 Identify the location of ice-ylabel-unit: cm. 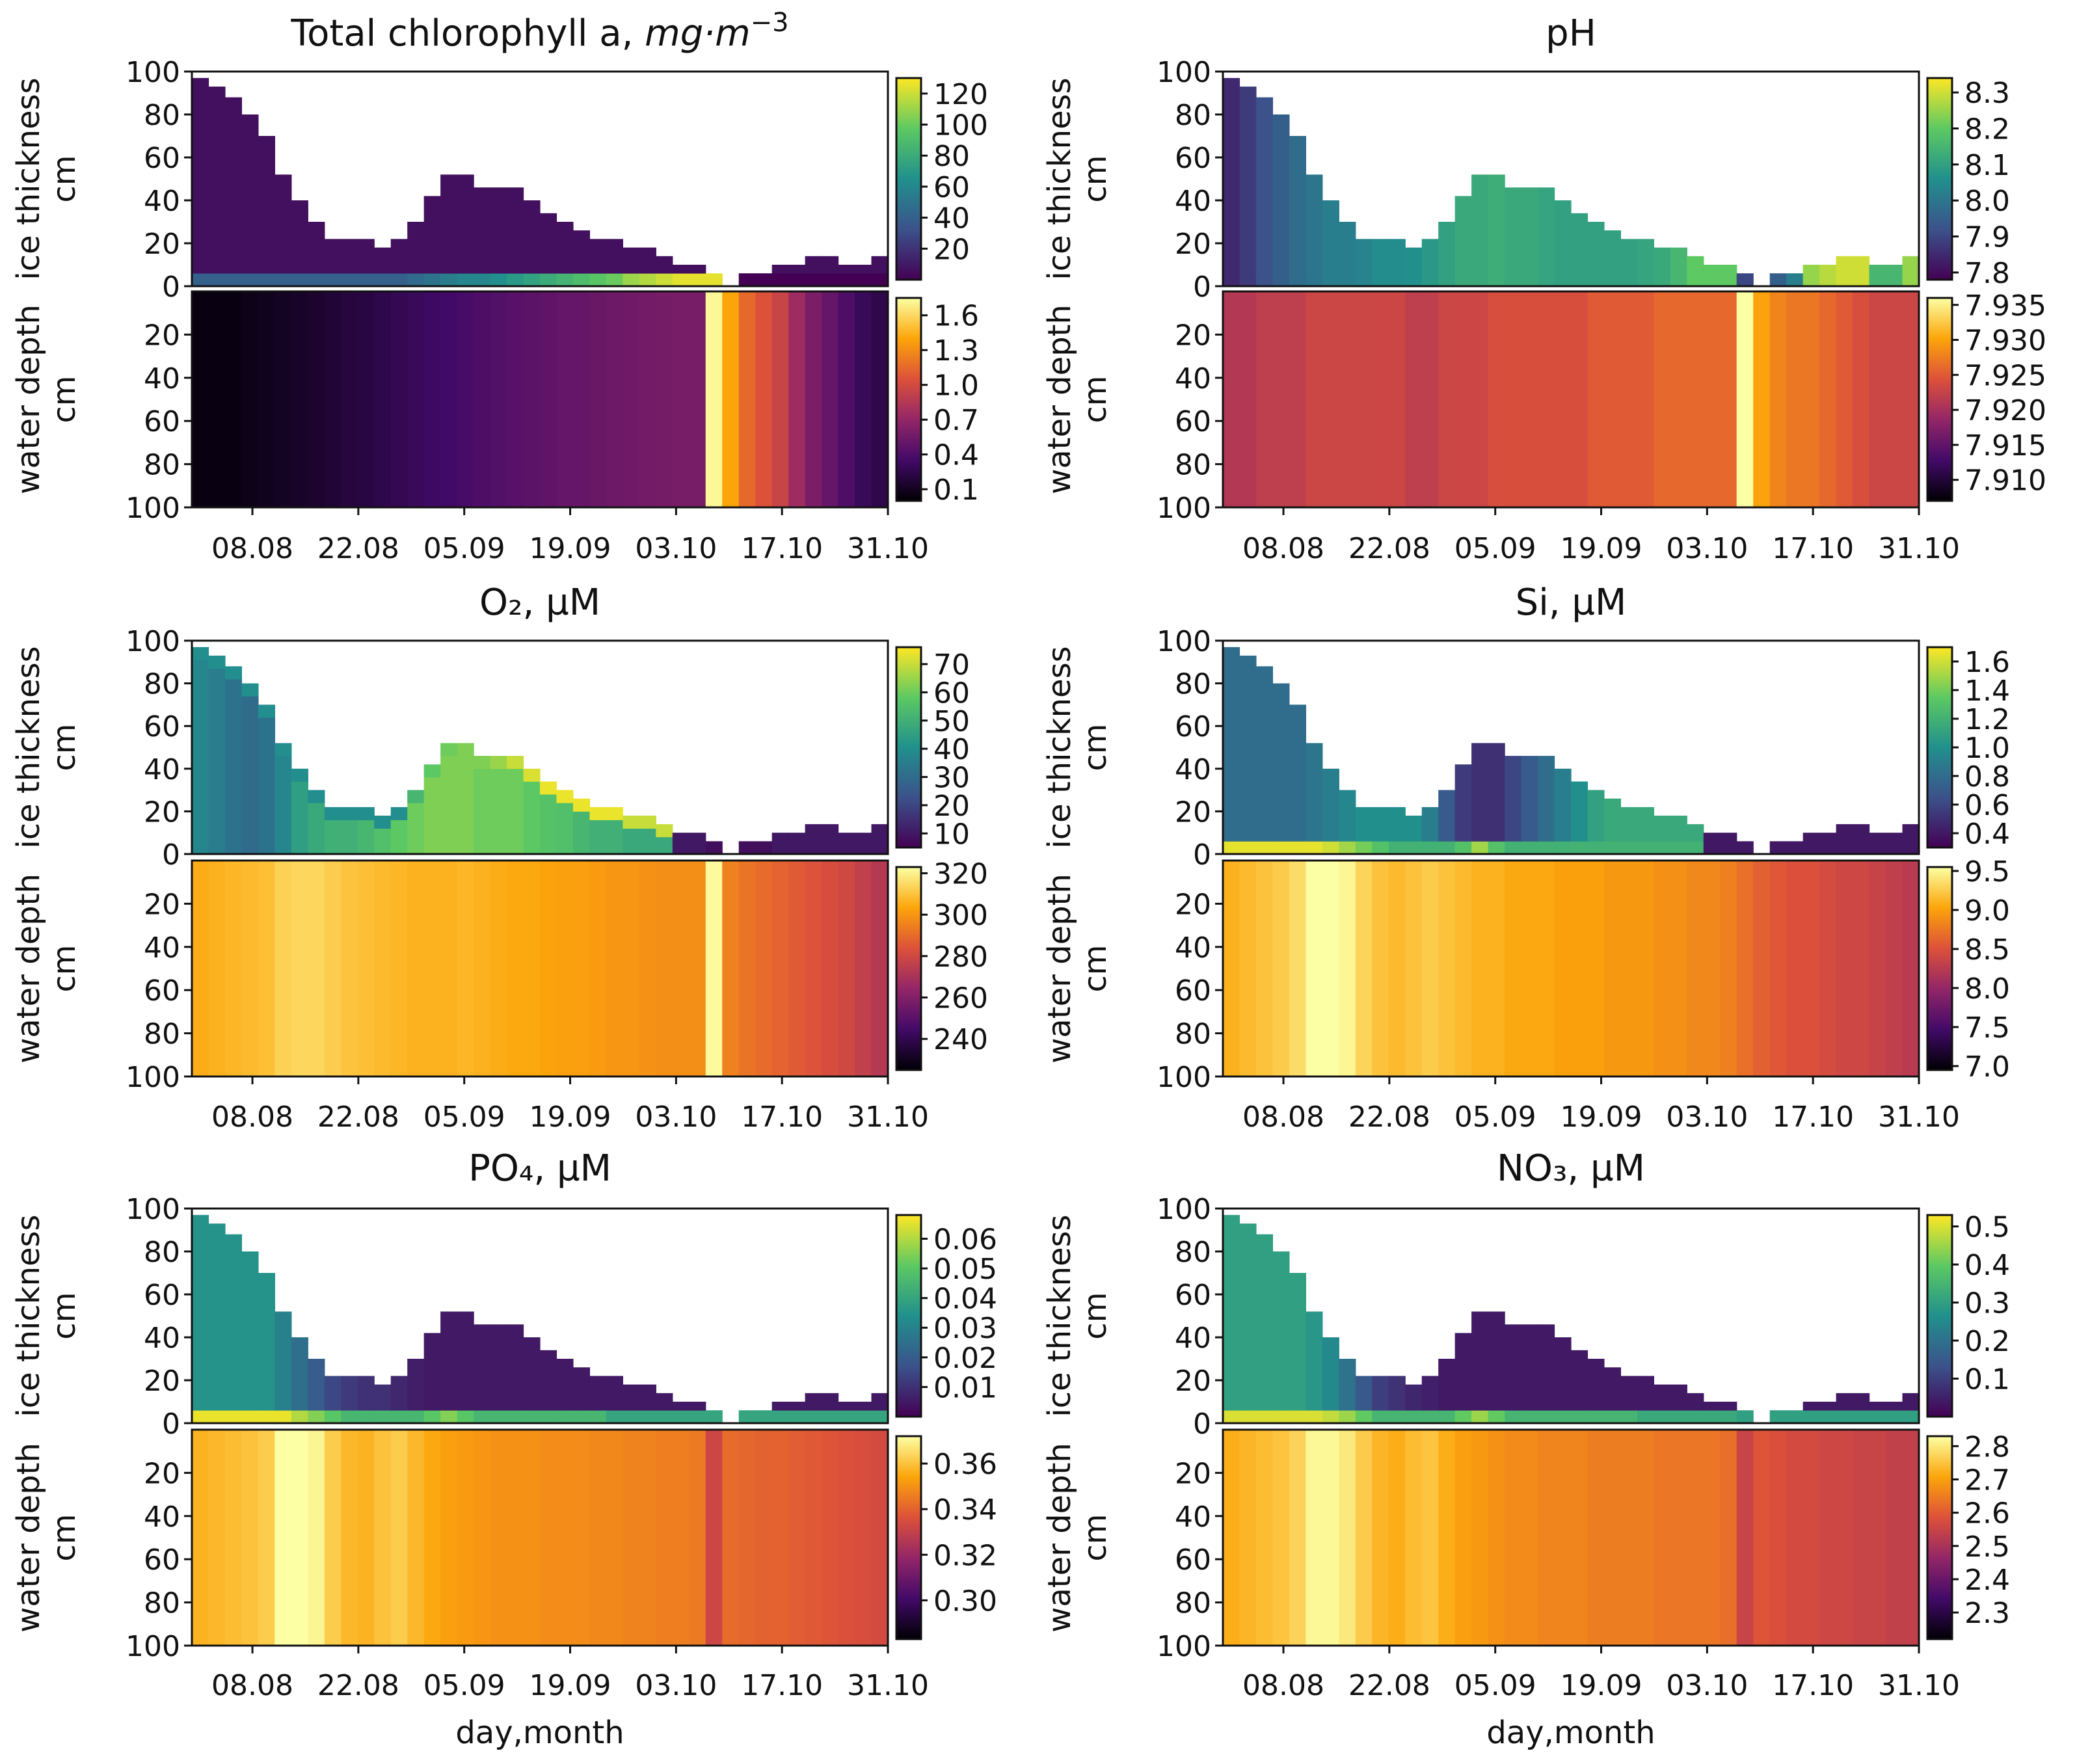
(64, 1315).